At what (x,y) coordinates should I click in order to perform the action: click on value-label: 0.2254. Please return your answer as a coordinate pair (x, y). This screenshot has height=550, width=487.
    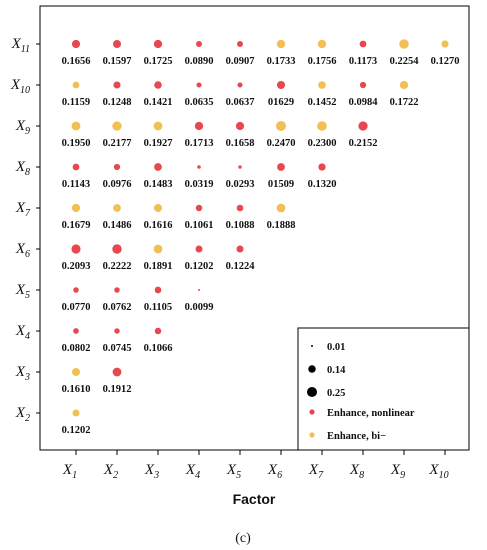
    Looking at the image, I should click on (405, 61).